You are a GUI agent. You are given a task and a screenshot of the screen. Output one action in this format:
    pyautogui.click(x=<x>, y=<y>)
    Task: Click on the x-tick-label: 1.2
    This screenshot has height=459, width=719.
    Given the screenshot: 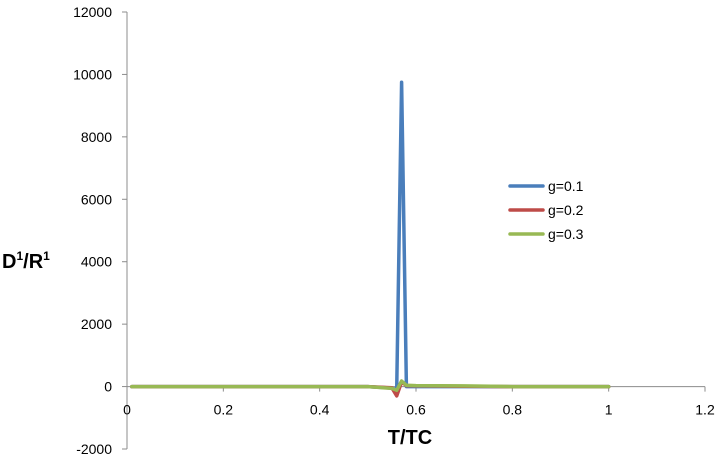 What is the action you would take?
    pyautogui.click(x=705, y=410)
    